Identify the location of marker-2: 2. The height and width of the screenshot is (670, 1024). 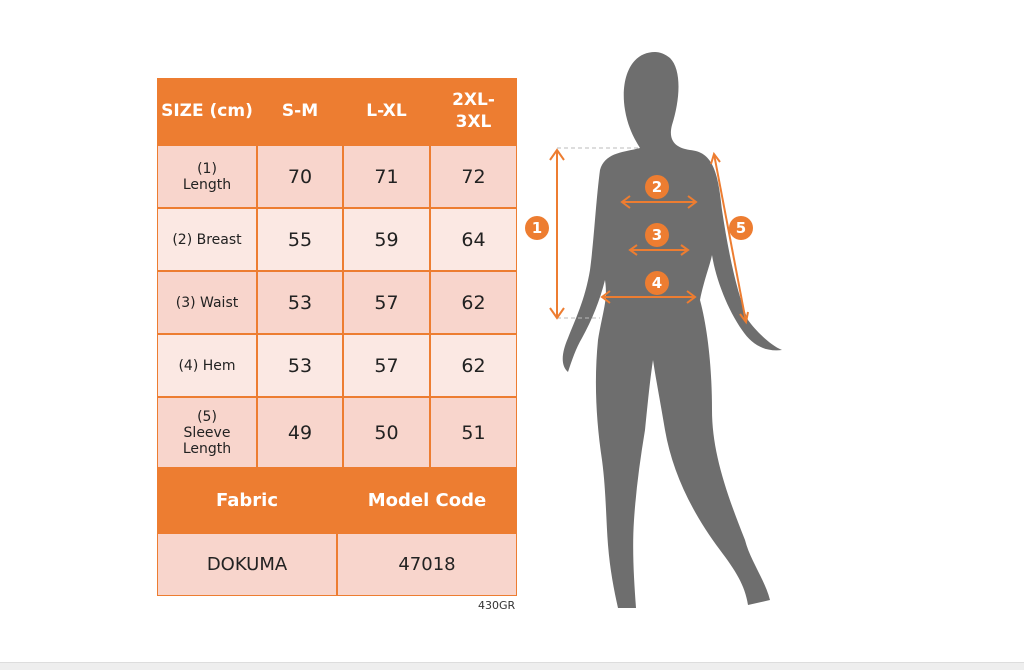
(657, 187).